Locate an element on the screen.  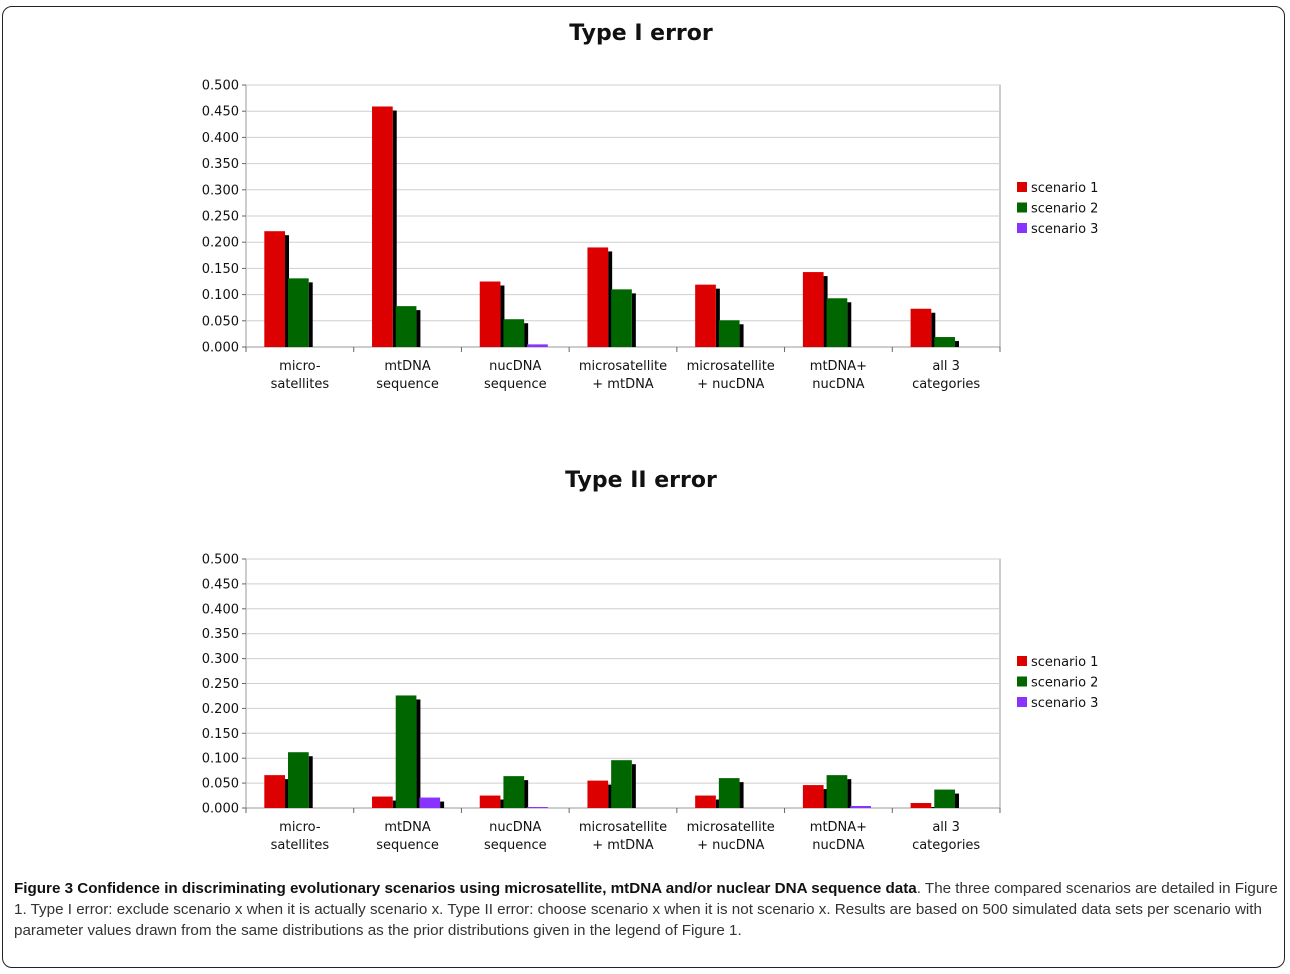
y-tick-label: 0.400 is located at coordinates (220, 138).